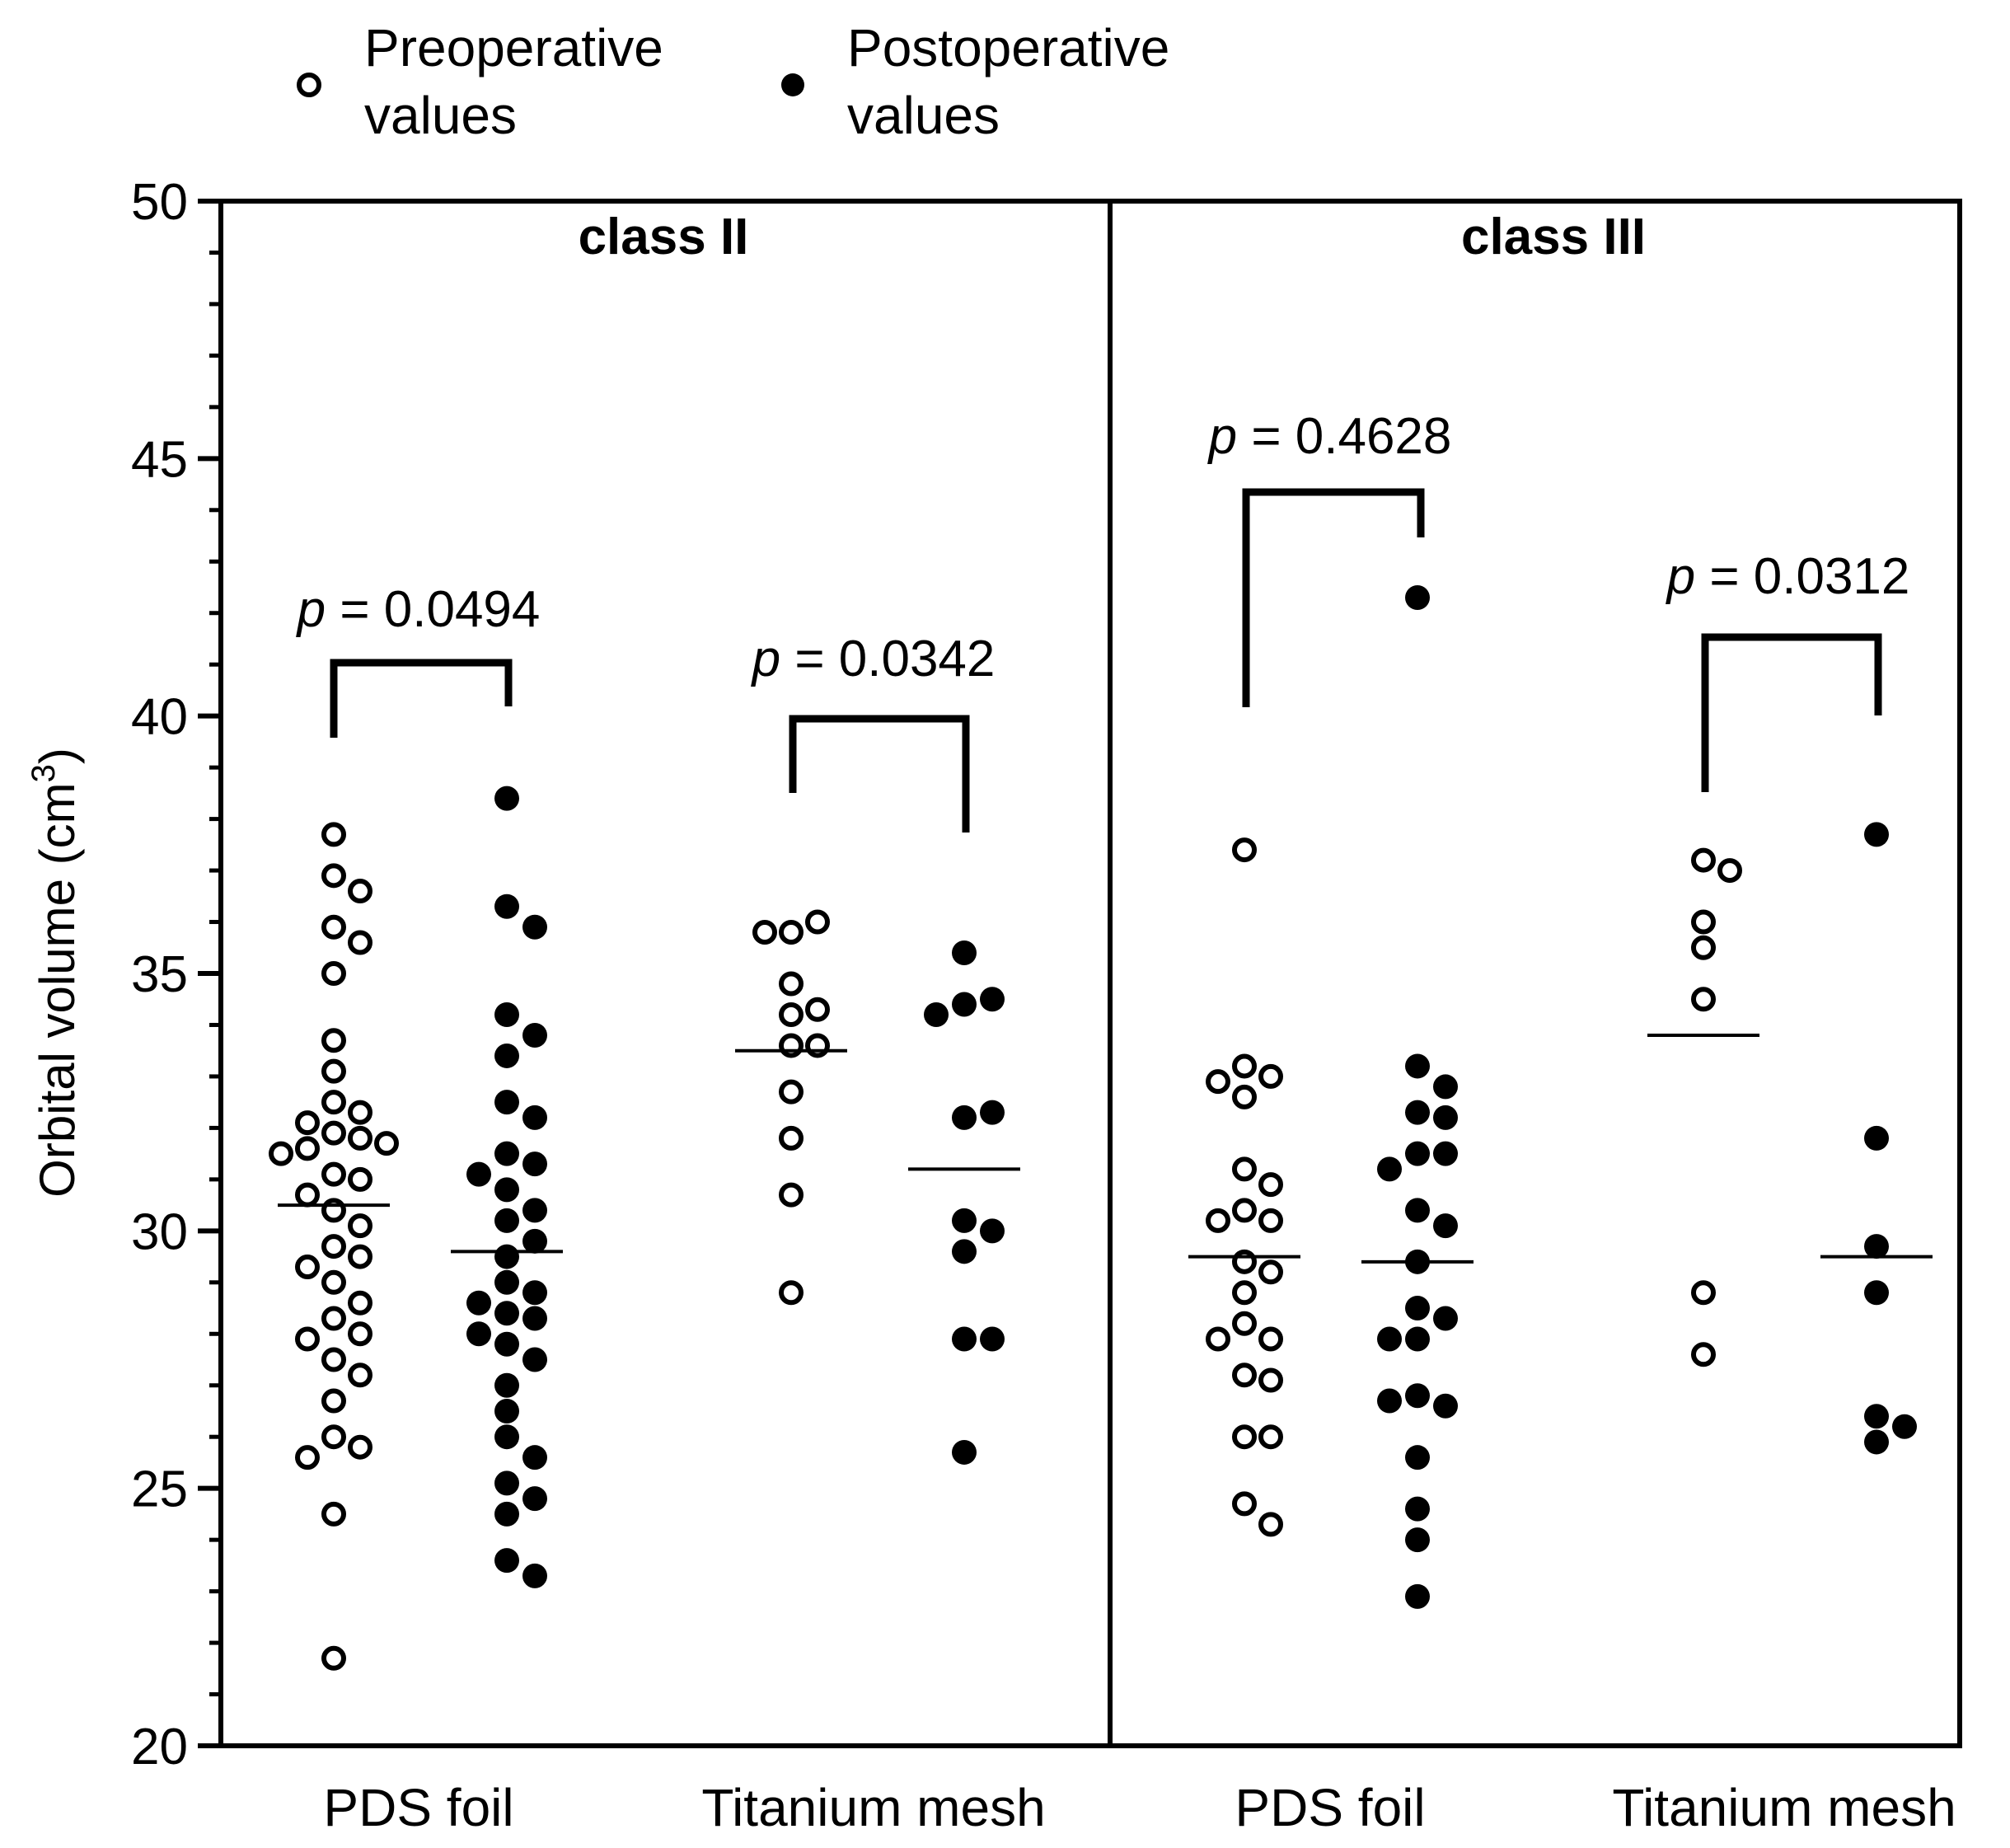 The height and width of the screenshot is (1848, 2010). Describe the element at coordinates (733, 81) in the screenshot. I see `legend: Preoperative values Postoperative values` at that location.